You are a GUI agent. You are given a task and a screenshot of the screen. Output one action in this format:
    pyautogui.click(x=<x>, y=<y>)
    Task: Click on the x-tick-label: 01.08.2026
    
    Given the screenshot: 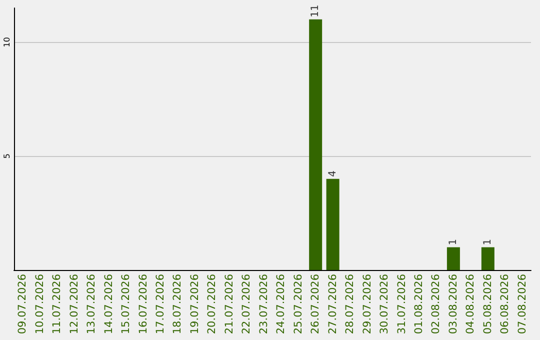 What is the action you would take?
    pyautogui.click(x=418, y=304)
    